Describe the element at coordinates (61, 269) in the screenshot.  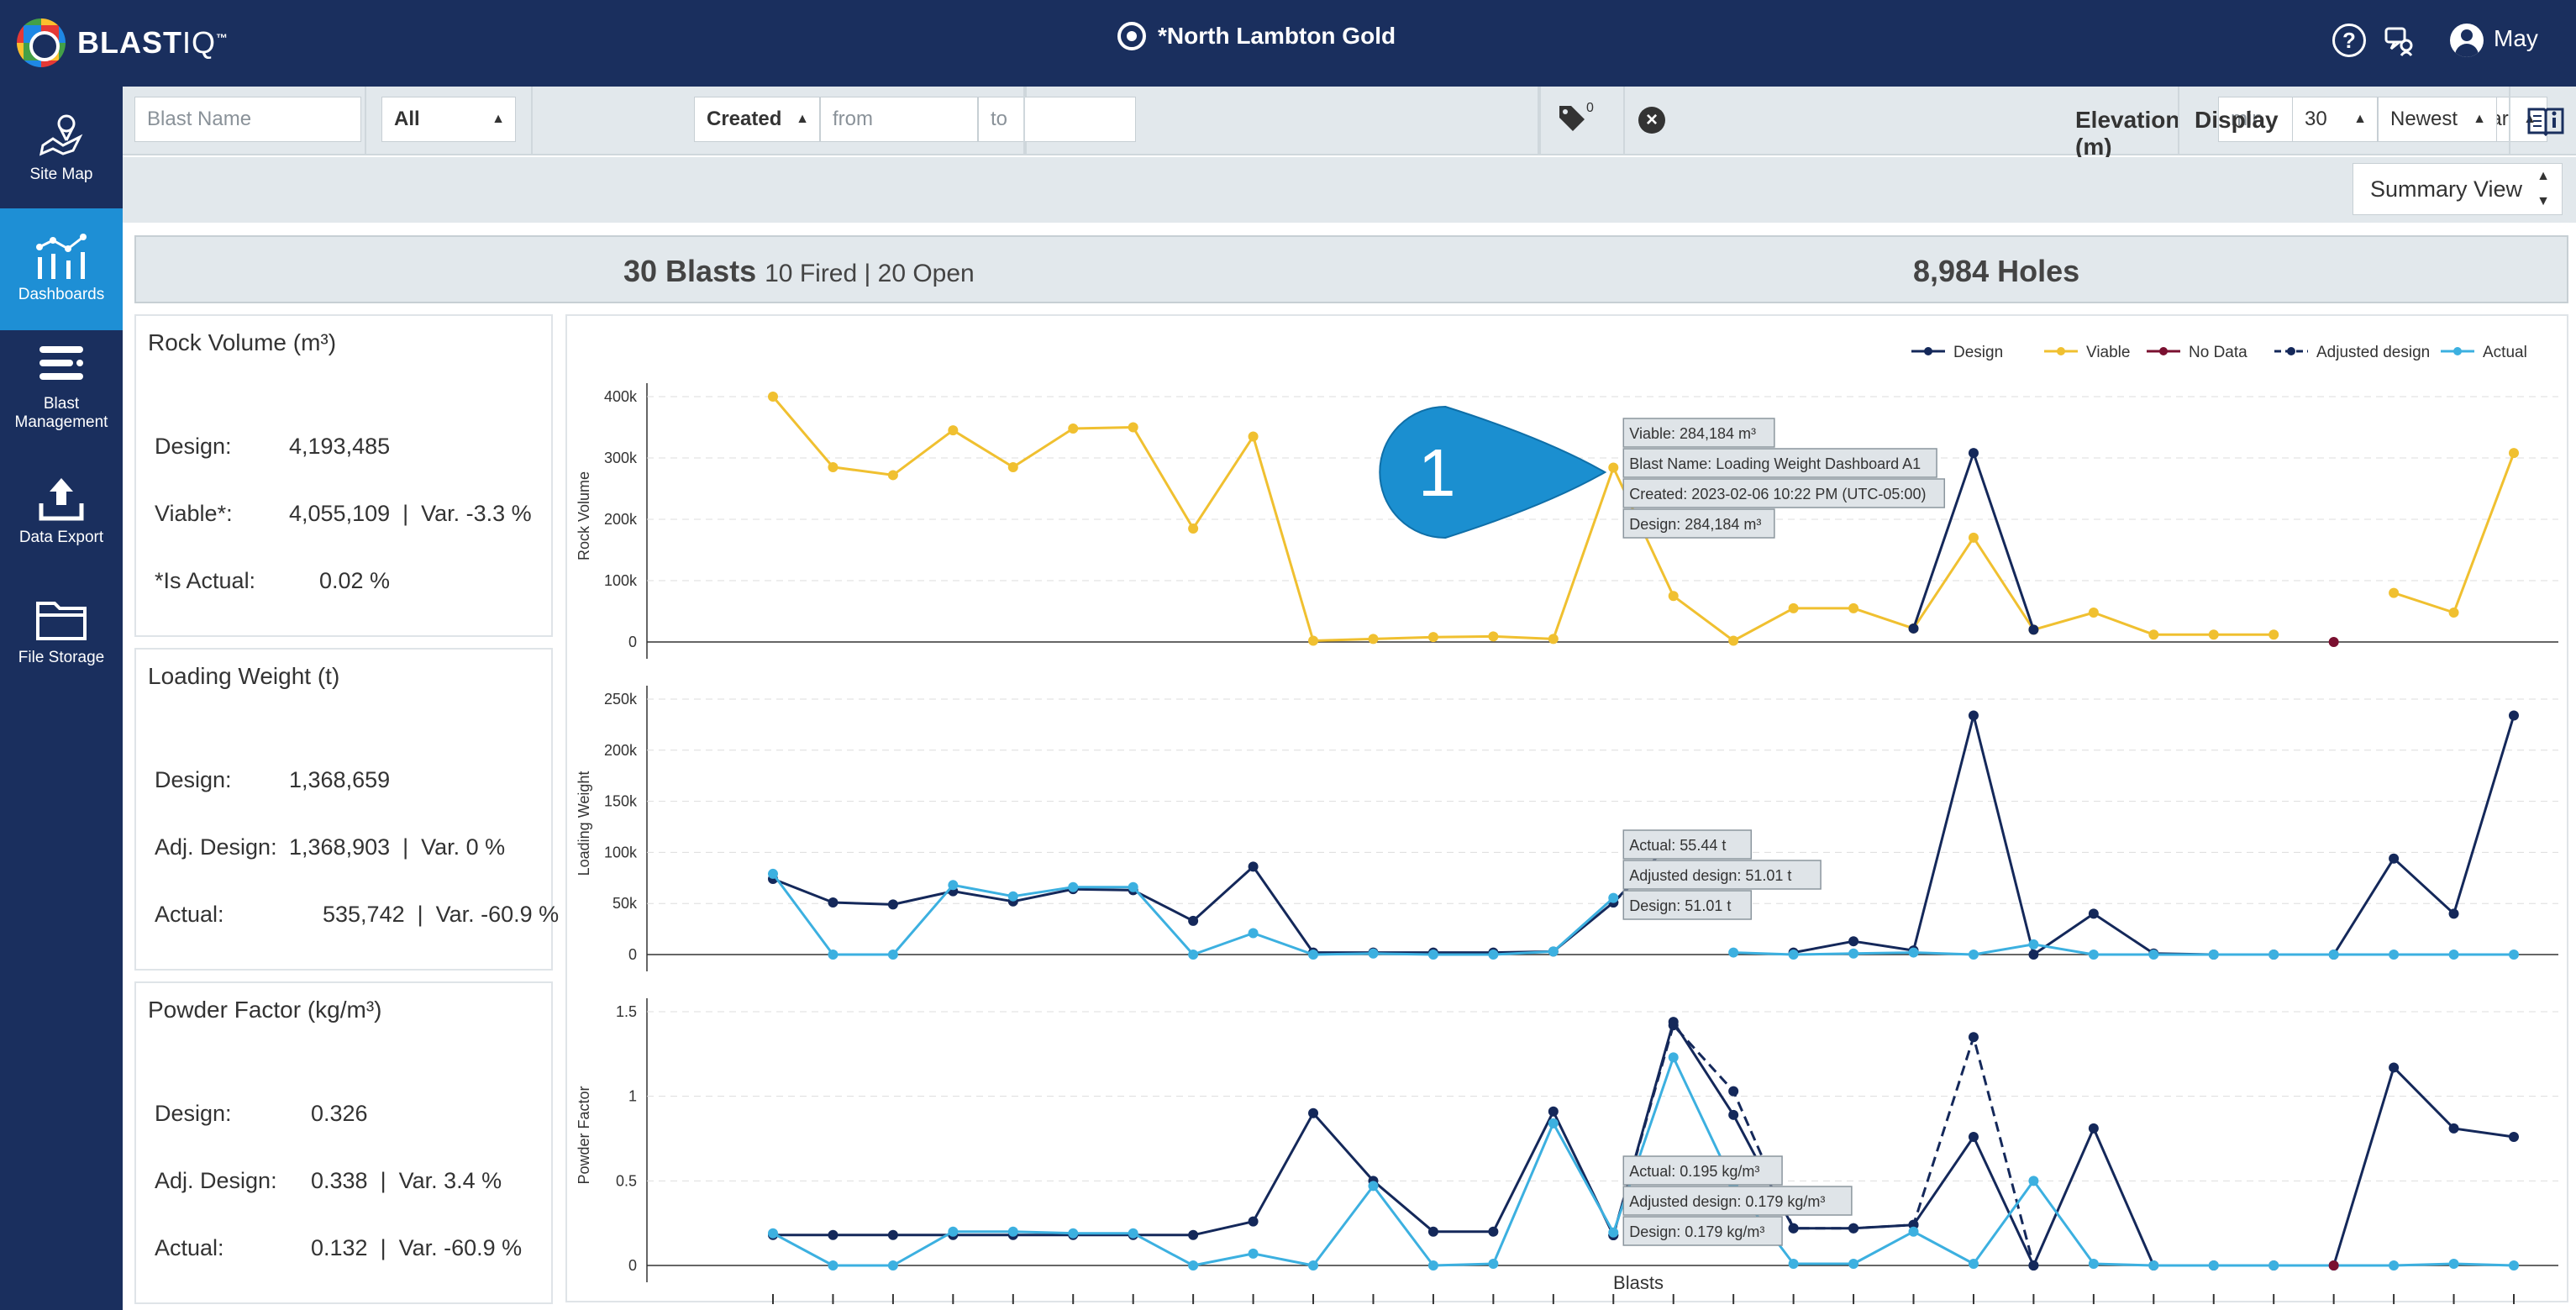
I see `sidebar-item-dashboards: Dashboards` at that location.